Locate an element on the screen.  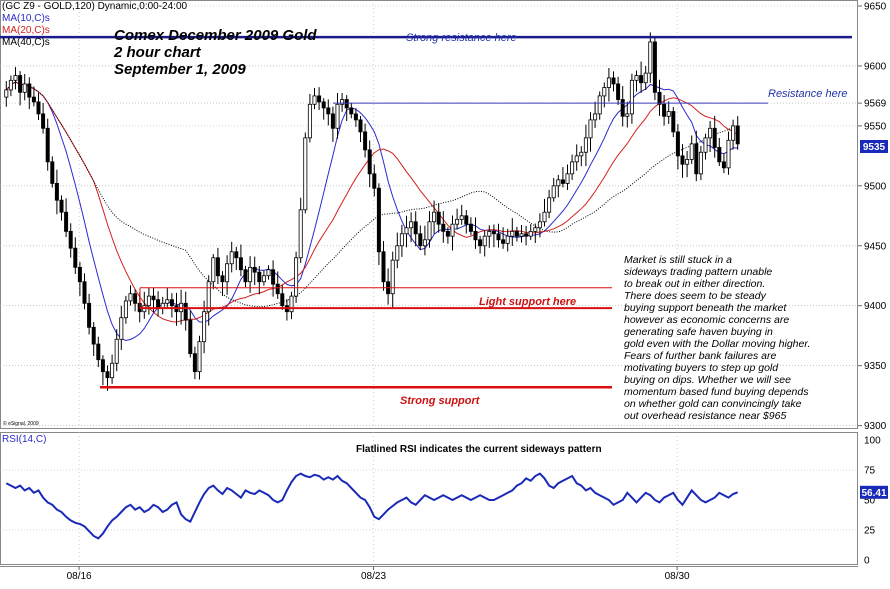
commentary-line: Fears of further bank failures are is located at coordinates (700, 356).